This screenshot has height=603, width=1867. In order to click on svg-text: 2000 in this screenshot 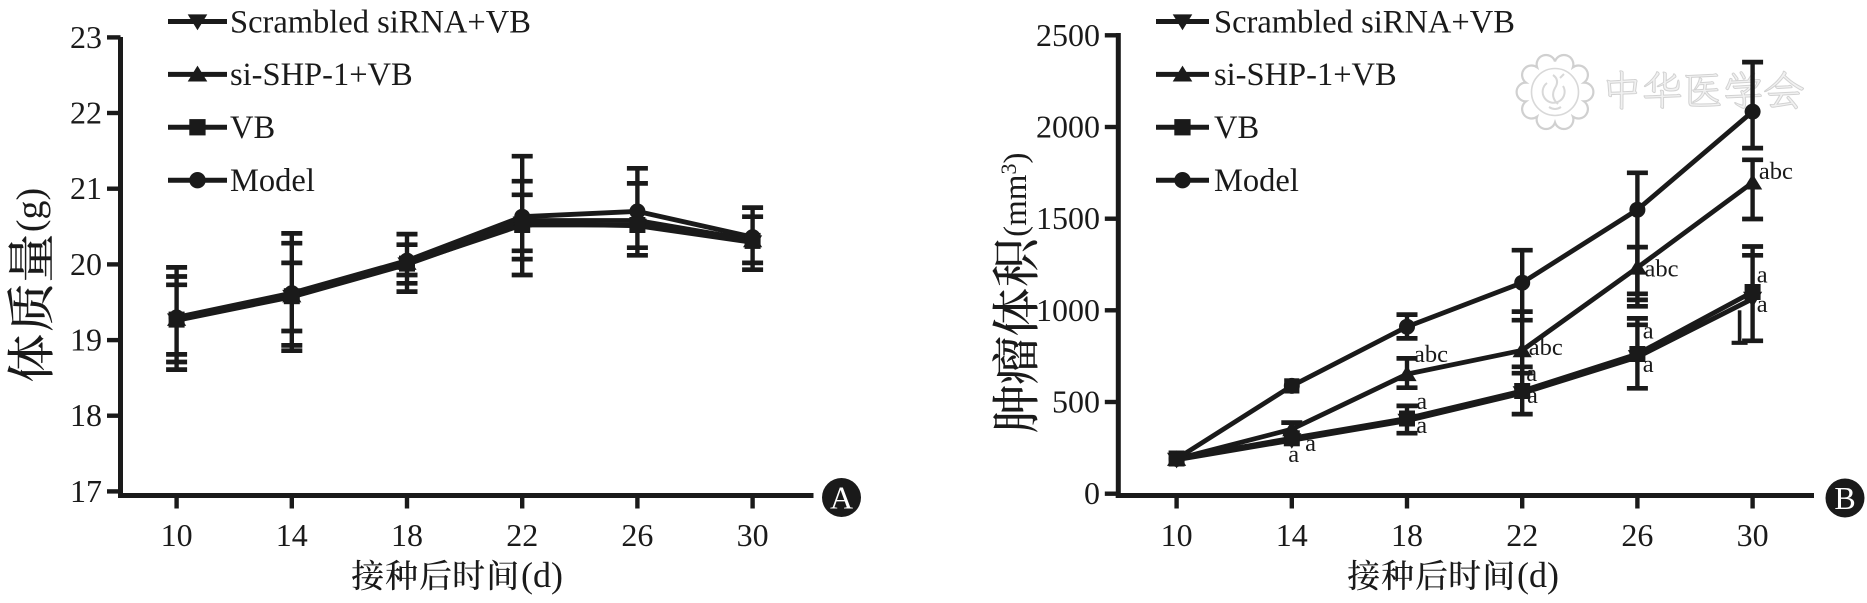, I will do `click(1068, 127)`.